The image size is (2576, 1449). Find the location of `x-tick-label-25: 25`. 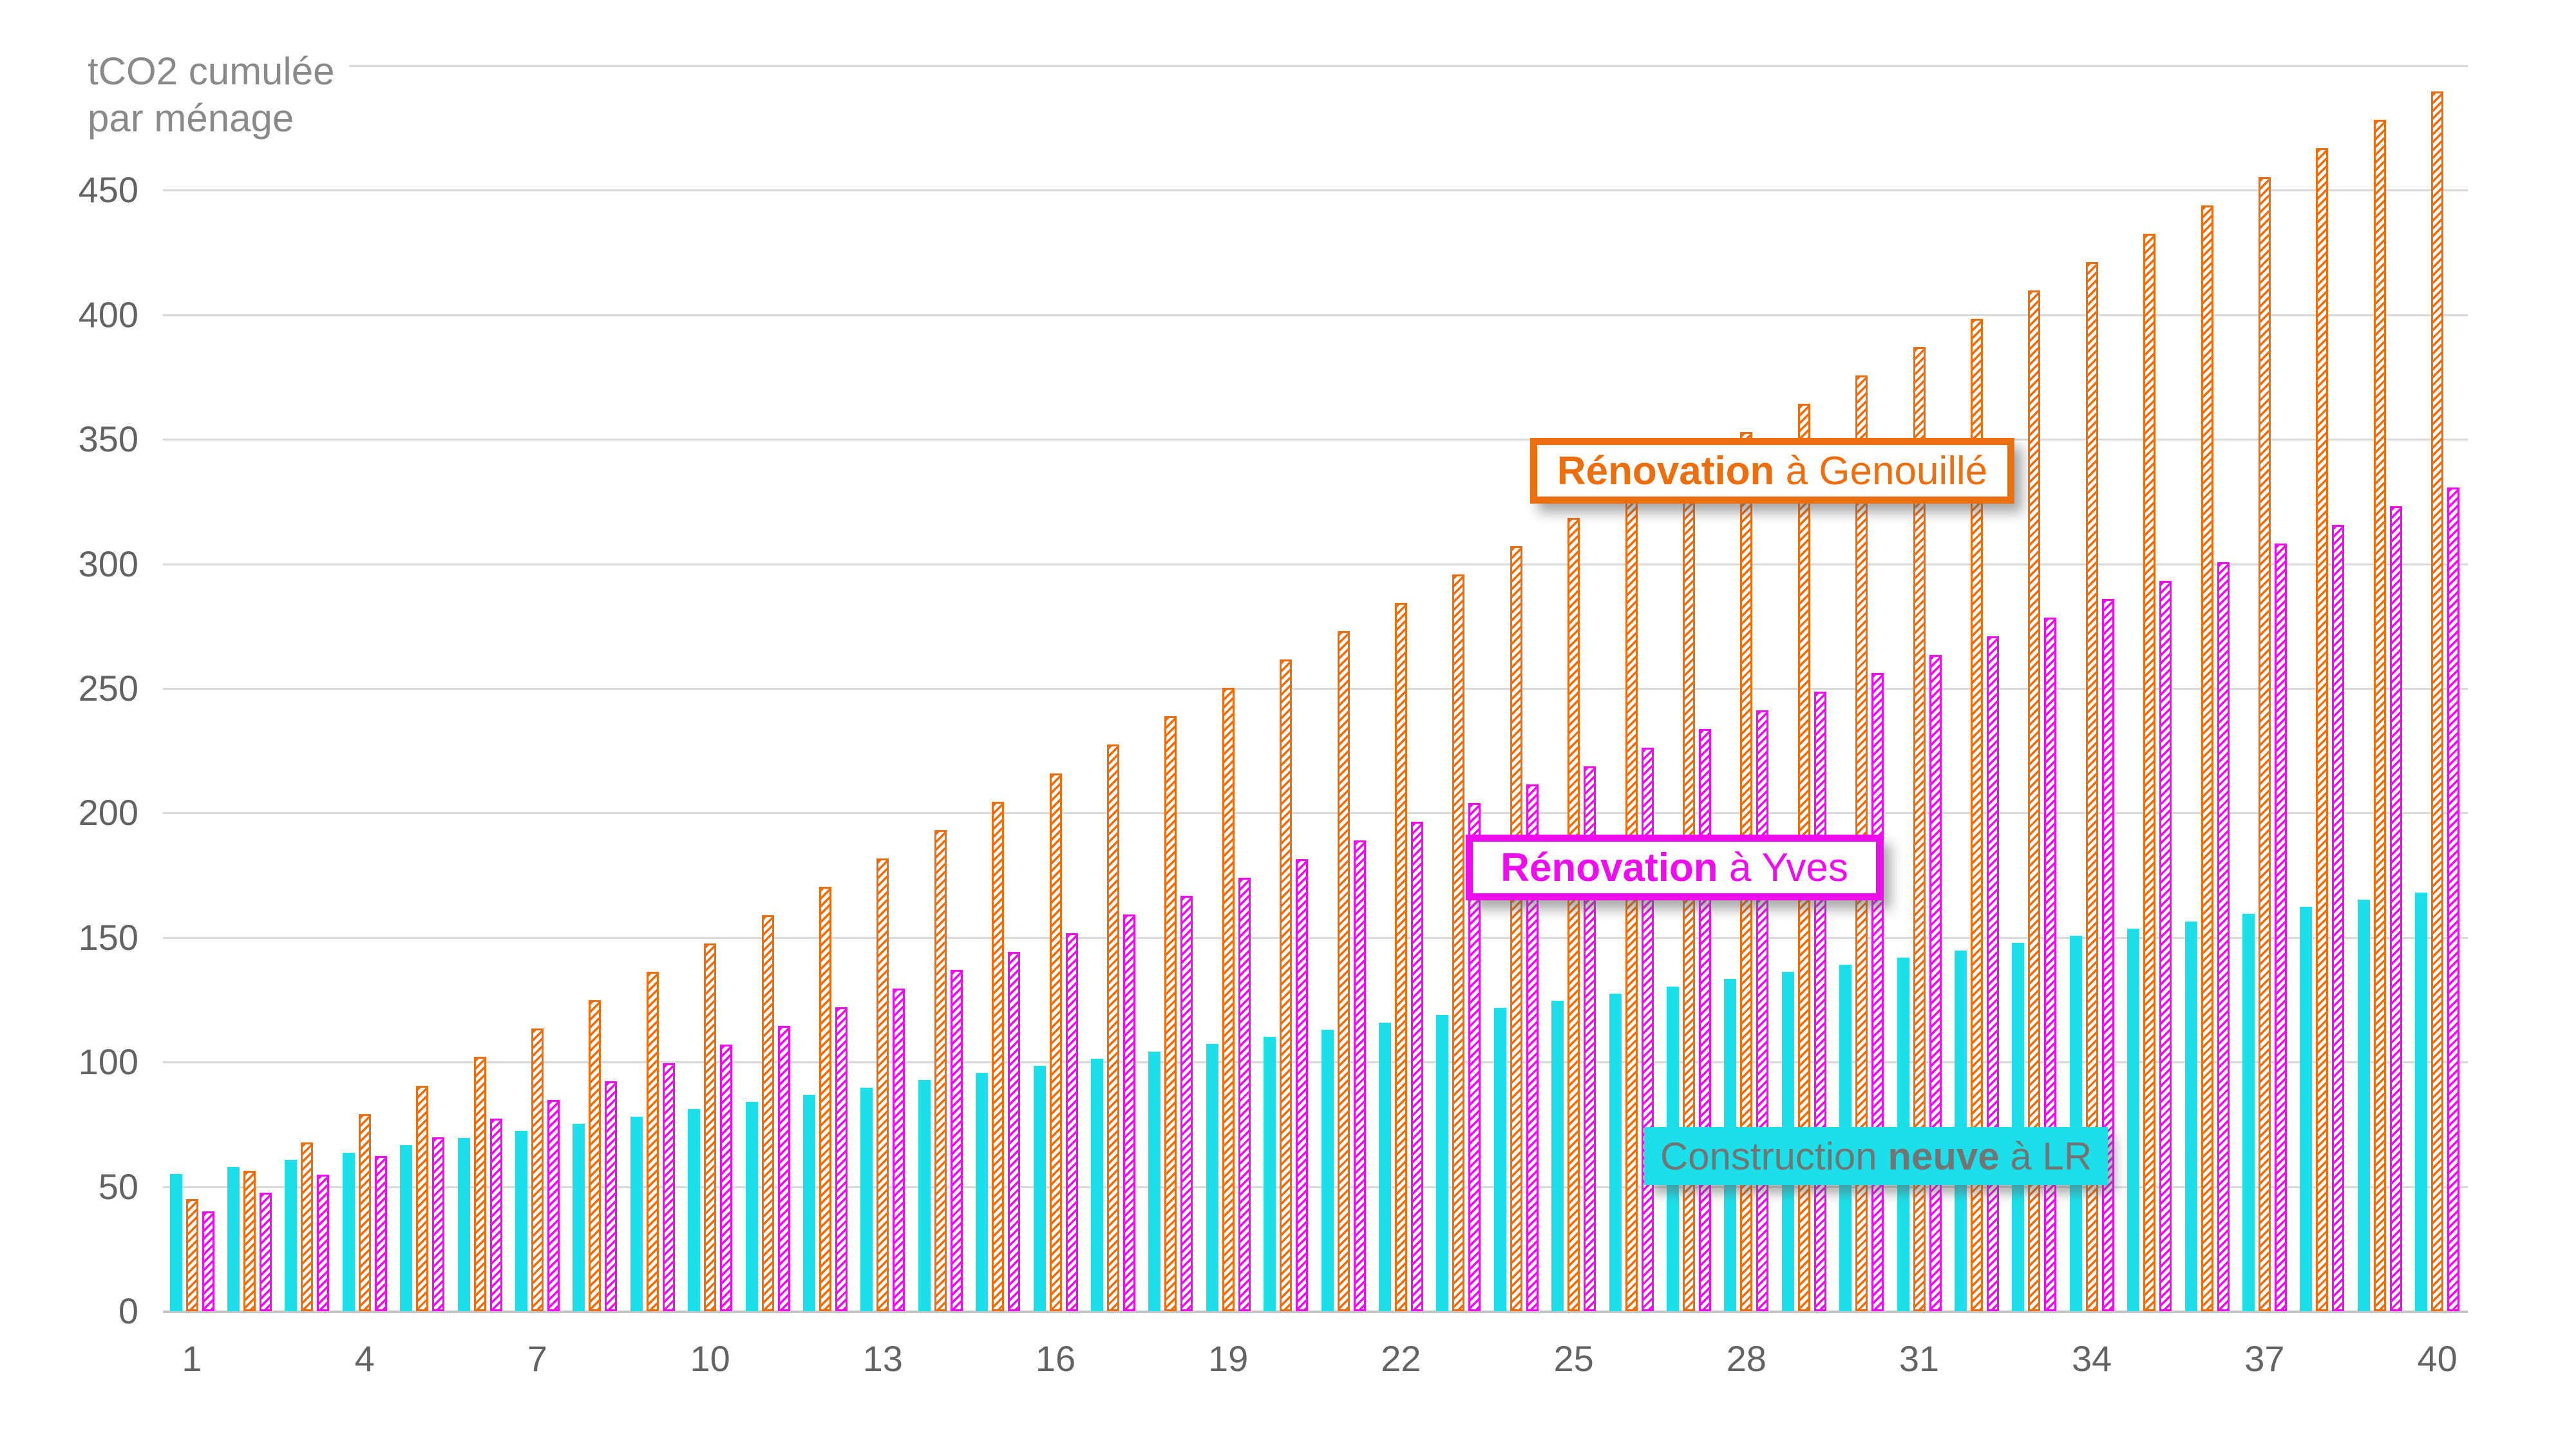

x-tick-label-25: 25 is located at coordinates (1574, 1358).